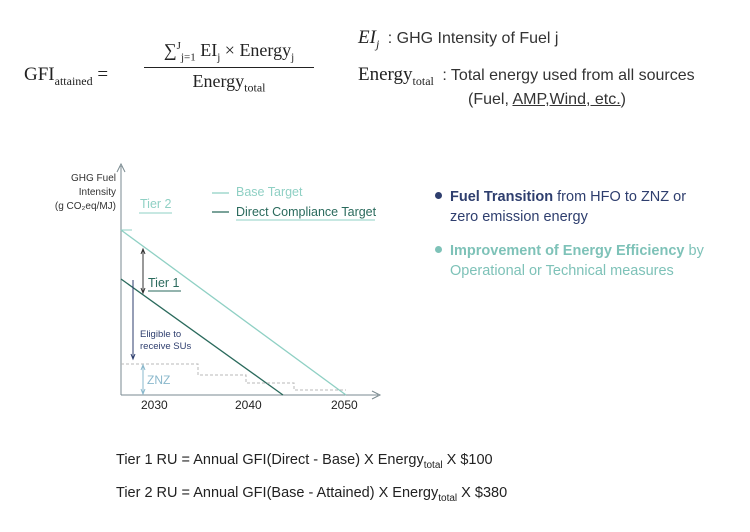 The width and height of the screenshot is (750, 532). Describe the element at coordinates (143, 291) in the screenshot. I see `tier1-arrow-head-bottom` at that location.